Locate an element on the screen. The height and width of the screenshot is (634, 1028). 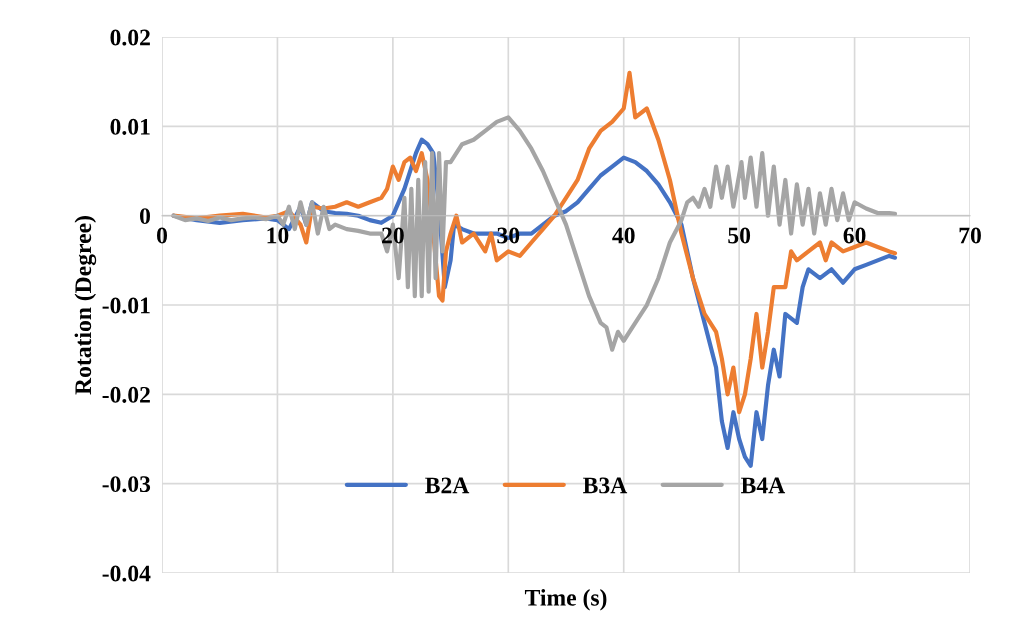
y-tick-label: 0.01 is located at coordinates (130, 126).